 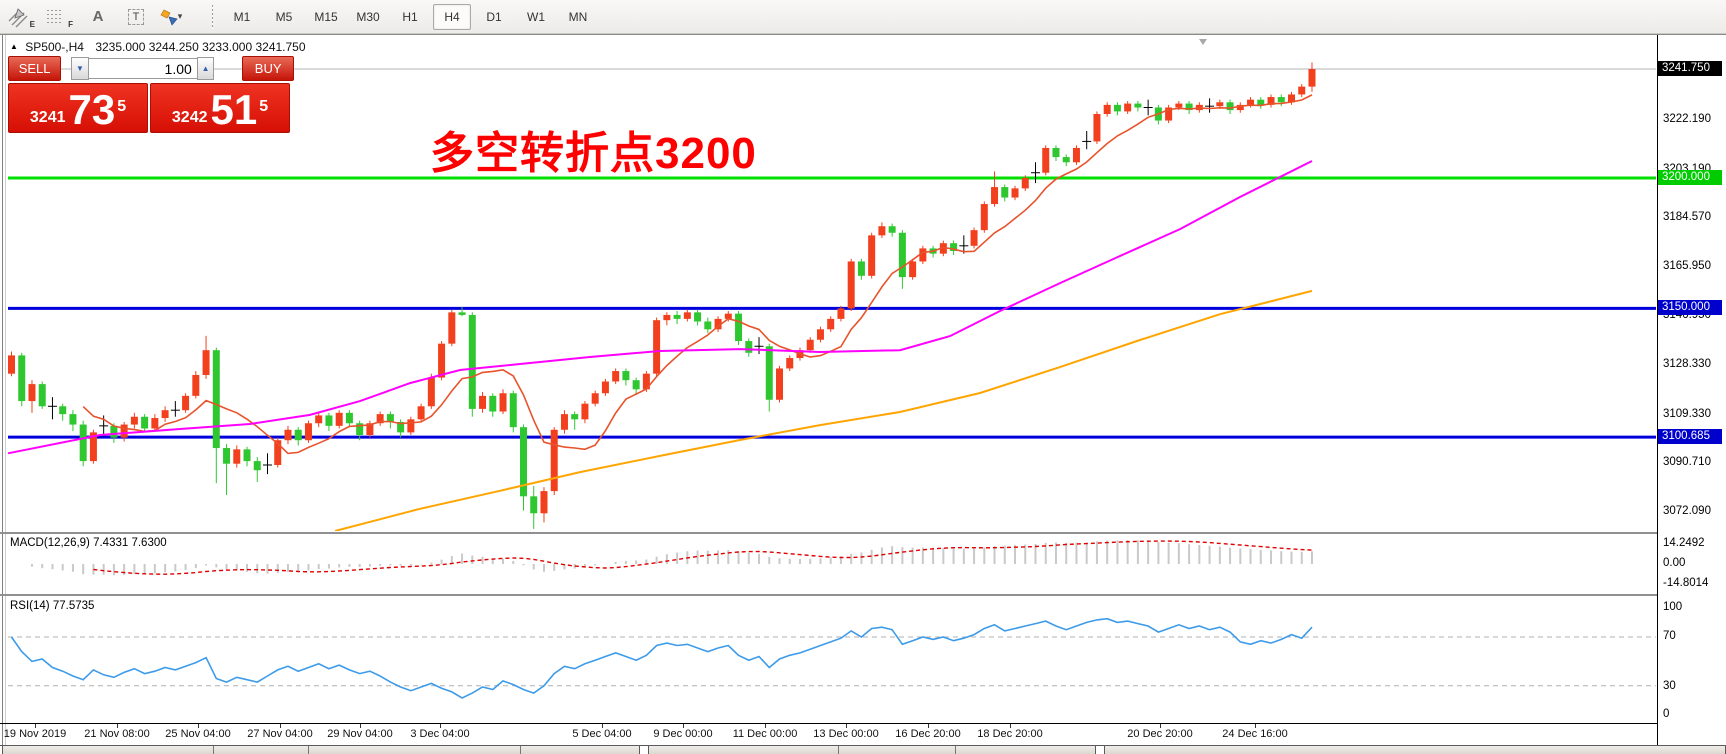 What do you see at coordinates (5, 390) in the screenshot?
I see `window-left-border-inner` at bounding box center [5, 390].